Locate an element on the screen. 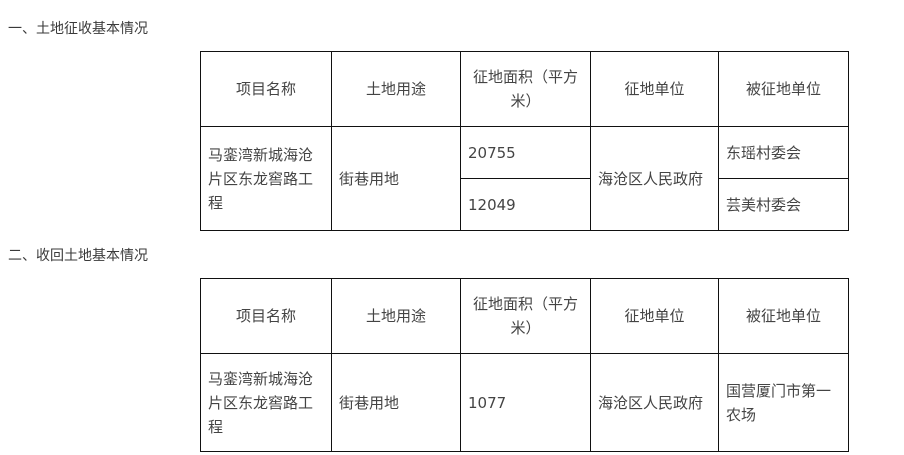 Image resolution: width=904 pixels, height=455 pixels. area: 12049 is located at coordinates (525, 204).